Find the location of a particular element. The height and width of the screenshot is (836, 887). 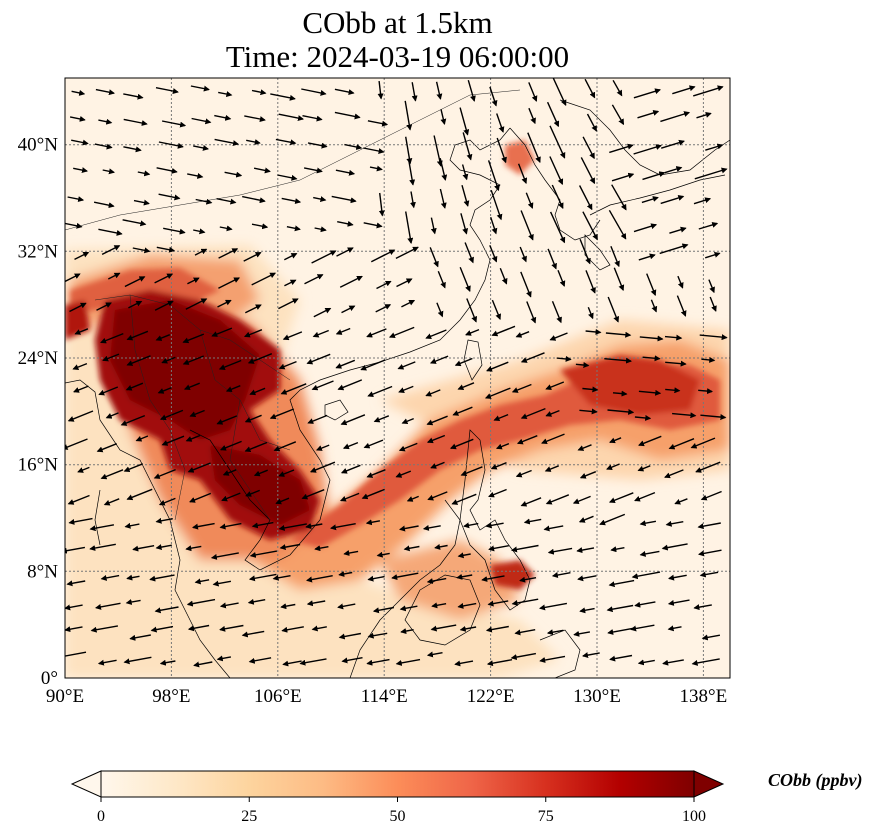

lat-tick-label: 0° is located at coordinates (49, 678).